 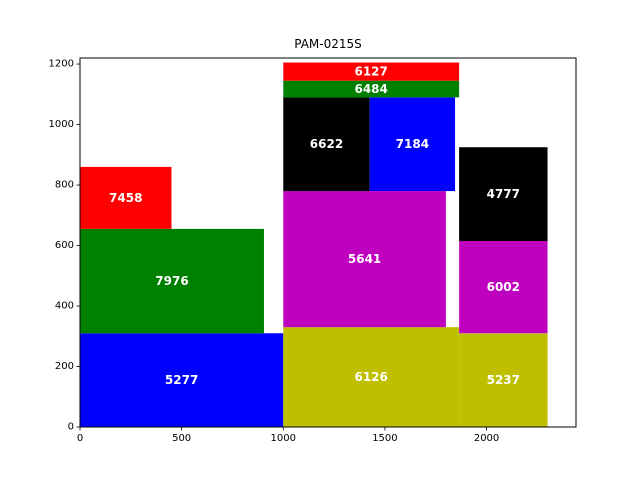 I want to click on y-axis: 0 200 400 600 800 1000 1200, so click(x=64, y=246).